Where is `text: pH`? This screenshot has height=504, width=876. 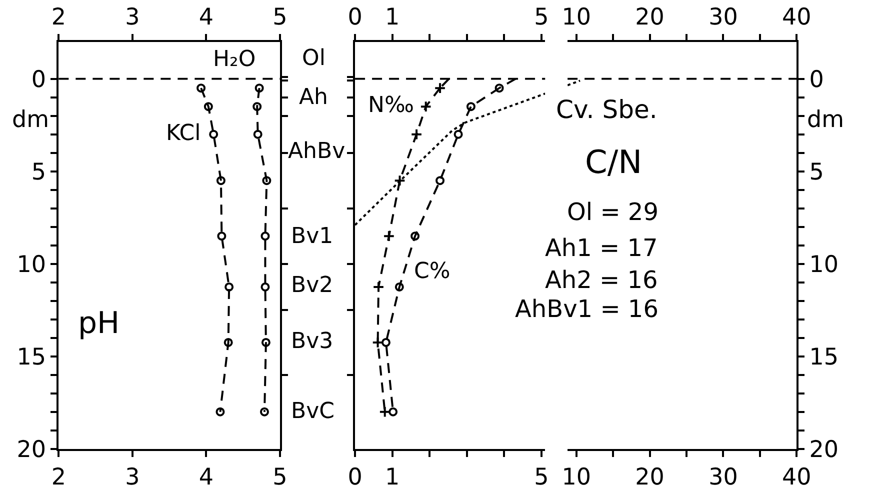
text: pH is located at coordinates (99, 323).